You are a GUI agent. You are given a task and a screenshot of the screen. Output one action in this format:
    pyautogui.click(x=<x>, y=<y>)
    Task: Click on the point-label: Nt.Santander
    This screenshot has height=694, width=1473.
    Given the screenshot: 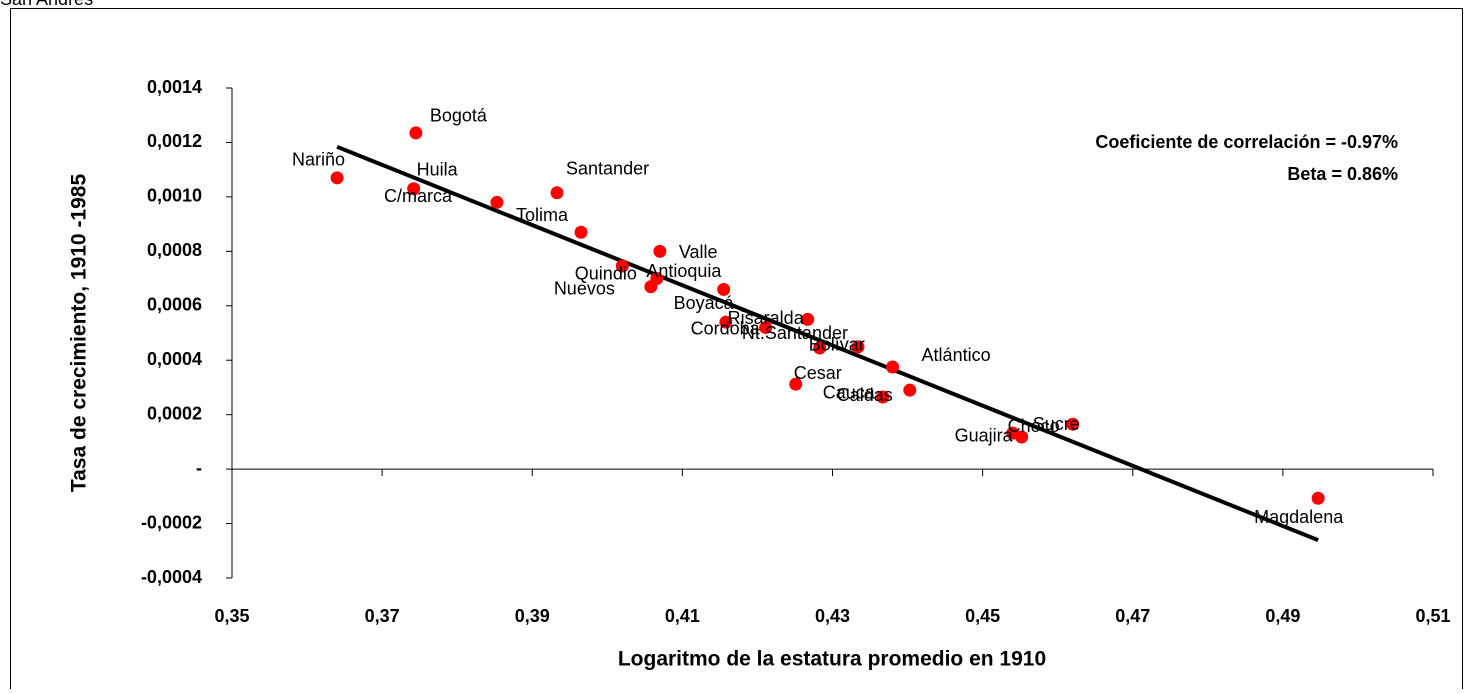 What is the action you would take?
    pyautogui.click(x=795, y=333)
    